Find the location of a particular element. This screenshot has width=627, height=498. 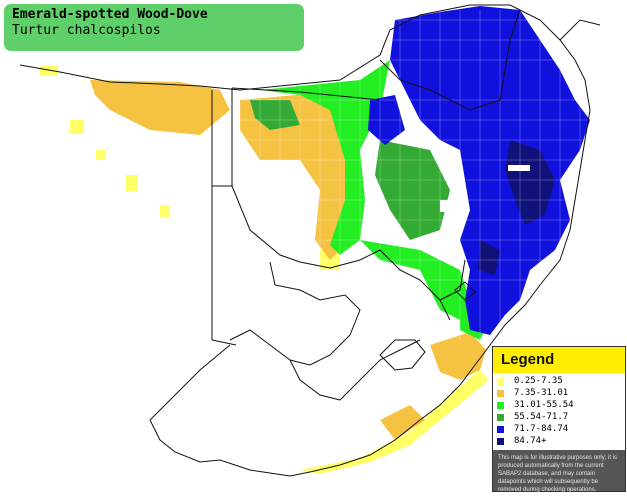

sa-provinces is located at coordinates (347, 325).